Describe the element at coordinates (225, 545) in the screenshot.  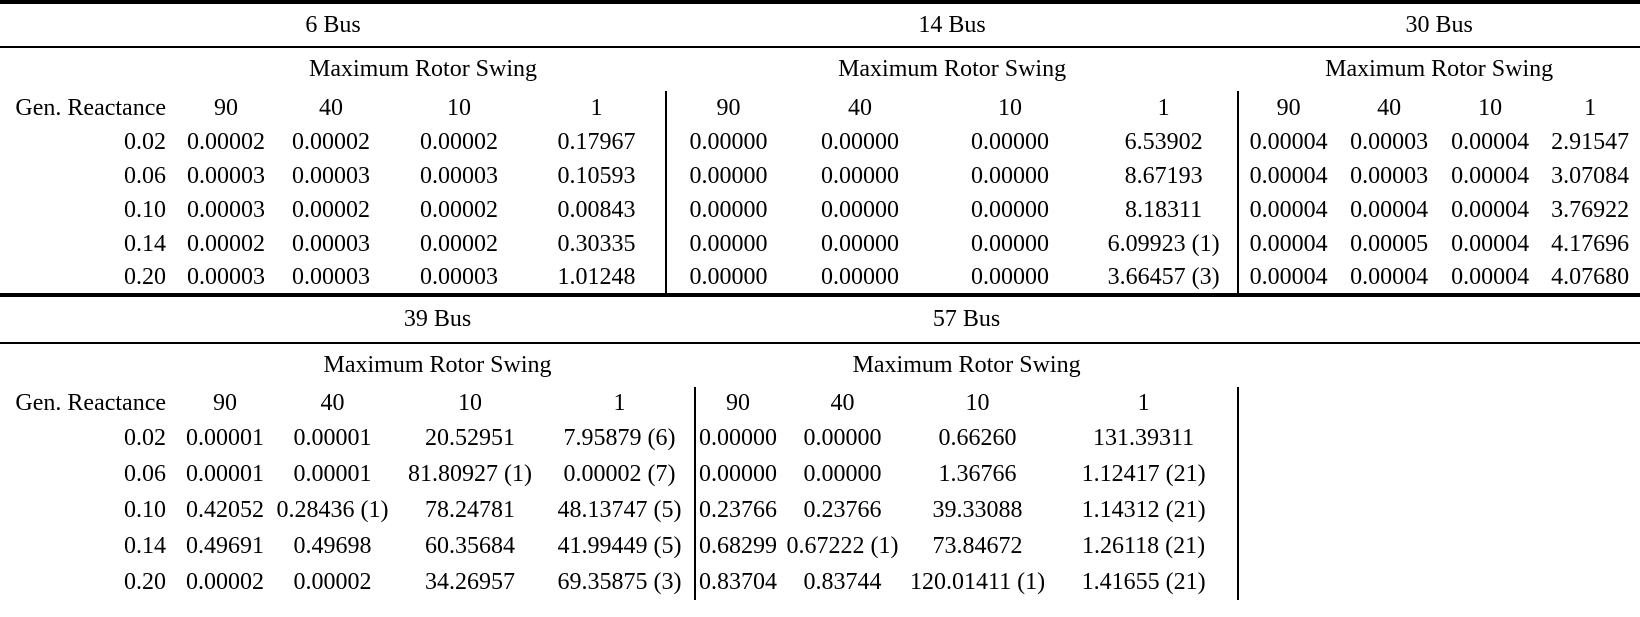
I see `value-cell: 0.49691` at that location.